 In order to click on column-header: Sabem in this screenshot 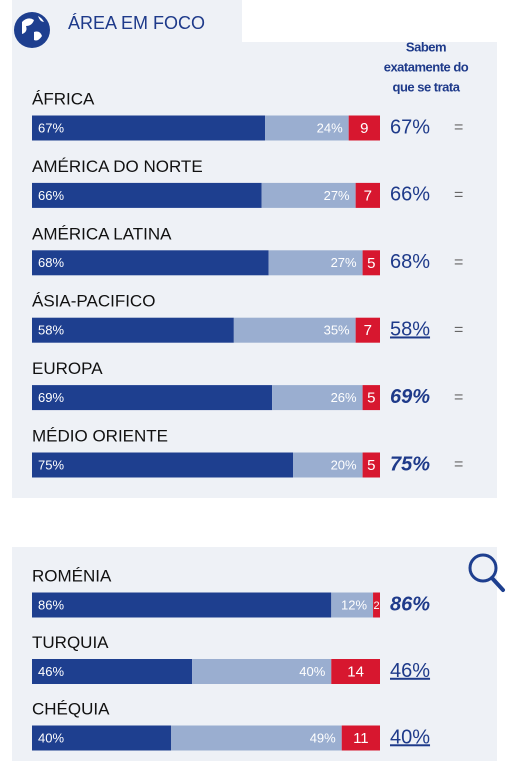, I will do `click(426, 46)`.